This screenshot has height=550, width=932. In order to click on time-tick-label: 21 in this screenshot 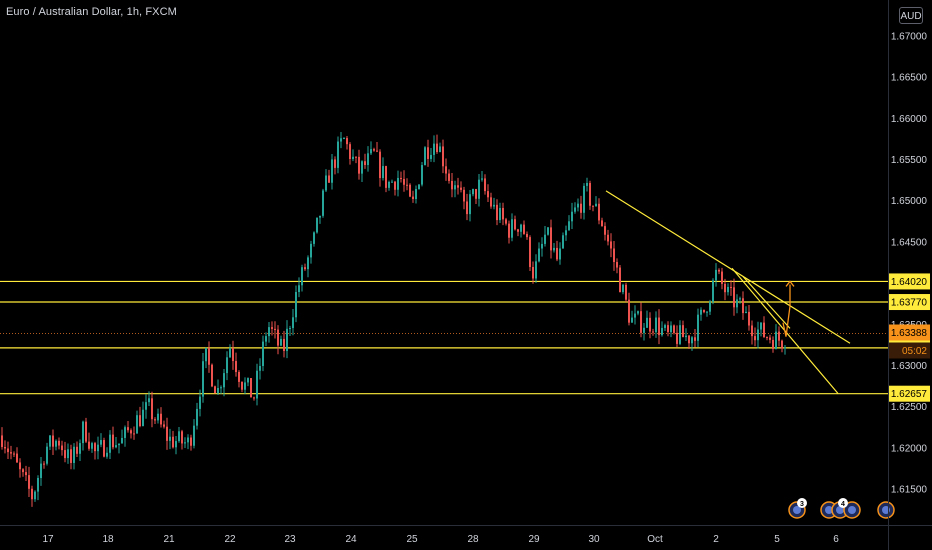, I will do `click(169, 539)`.